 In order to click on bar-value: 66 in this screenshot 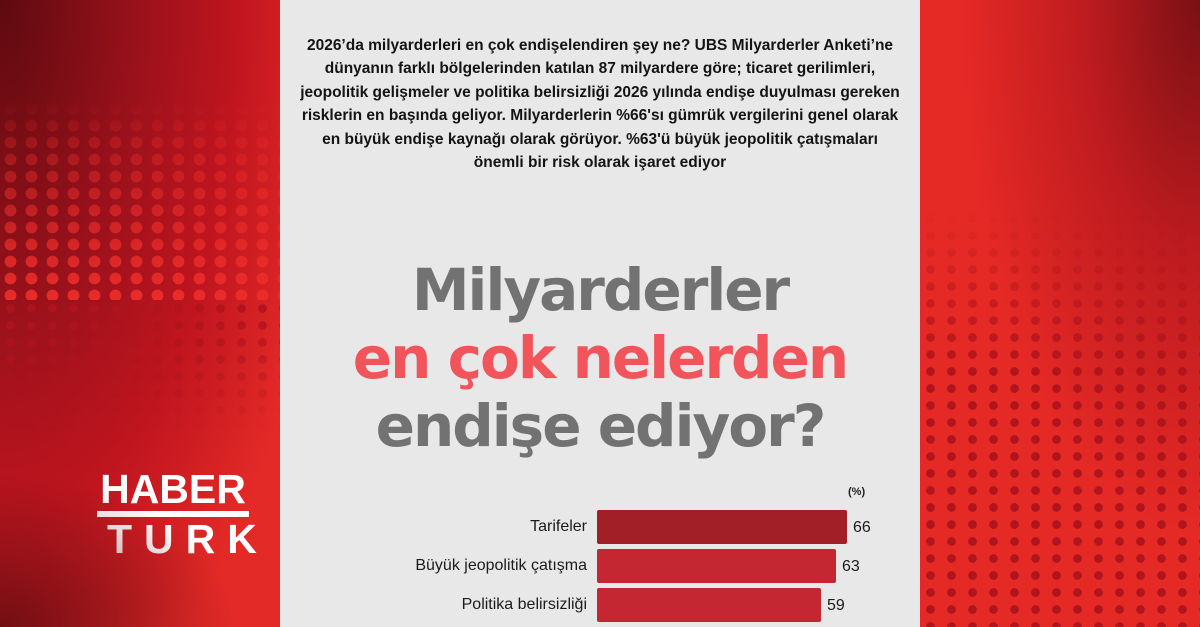, I will do `click(862, 527)`.